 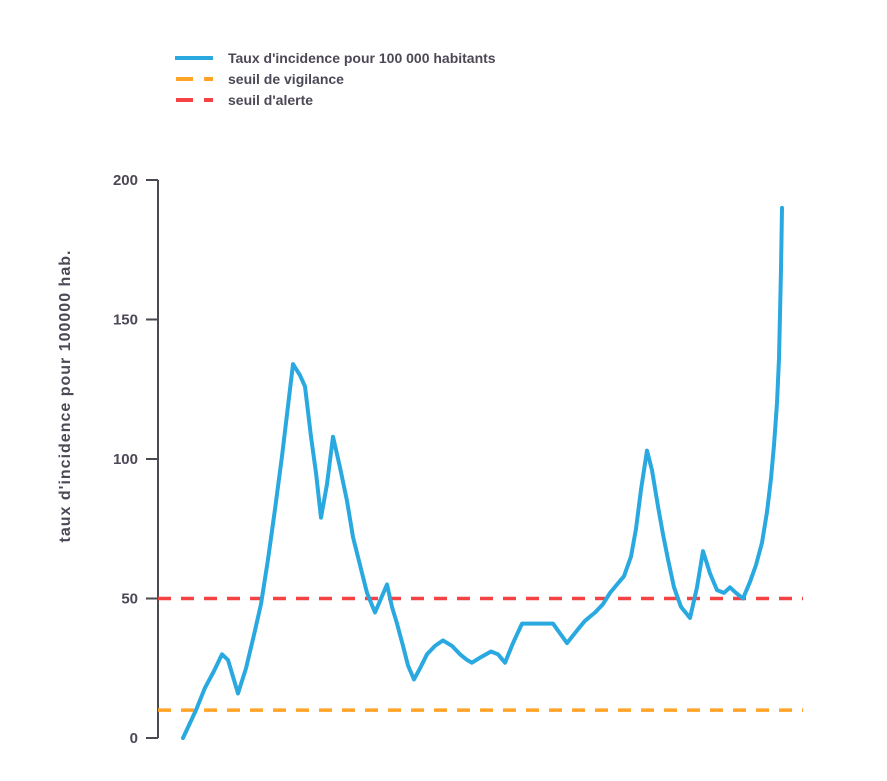 What do you see at coordinates (335, 99) in the screenshot?
I see `legend-row-alerte: seuil d'alerte` at bounding box center [335, 99].